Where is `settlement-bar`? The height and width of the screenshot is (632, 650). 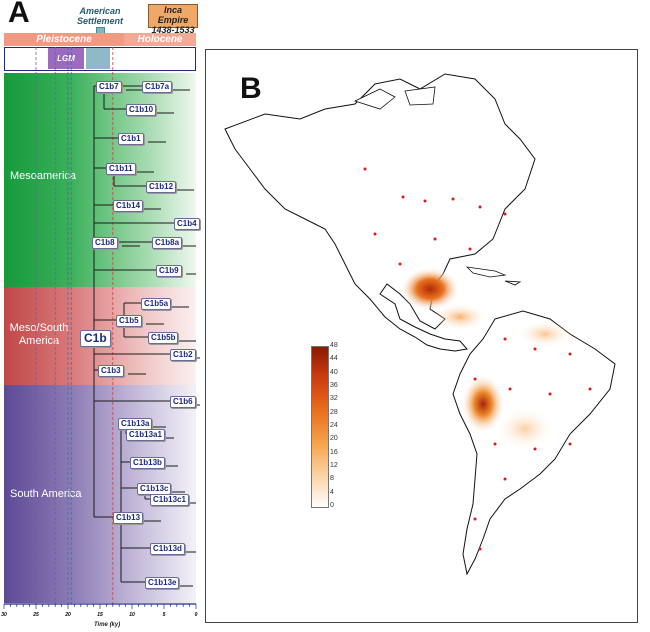
settlement-bar is located at coordinates (98, 58).